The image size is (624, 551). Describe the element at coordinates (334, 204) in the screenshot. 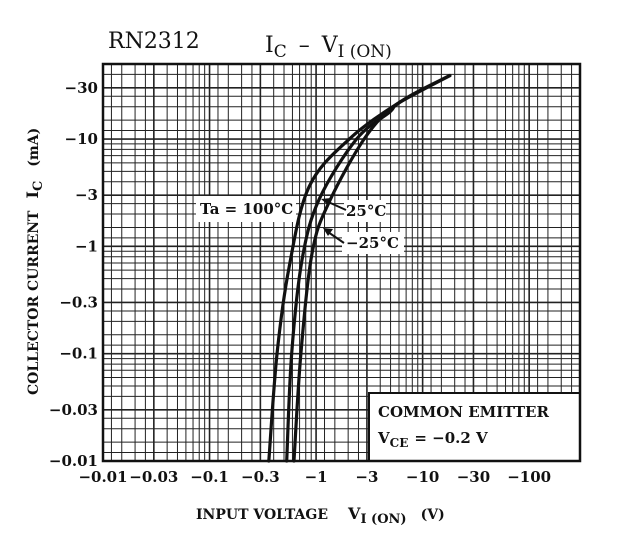

I see `arrow-25c` at that location.